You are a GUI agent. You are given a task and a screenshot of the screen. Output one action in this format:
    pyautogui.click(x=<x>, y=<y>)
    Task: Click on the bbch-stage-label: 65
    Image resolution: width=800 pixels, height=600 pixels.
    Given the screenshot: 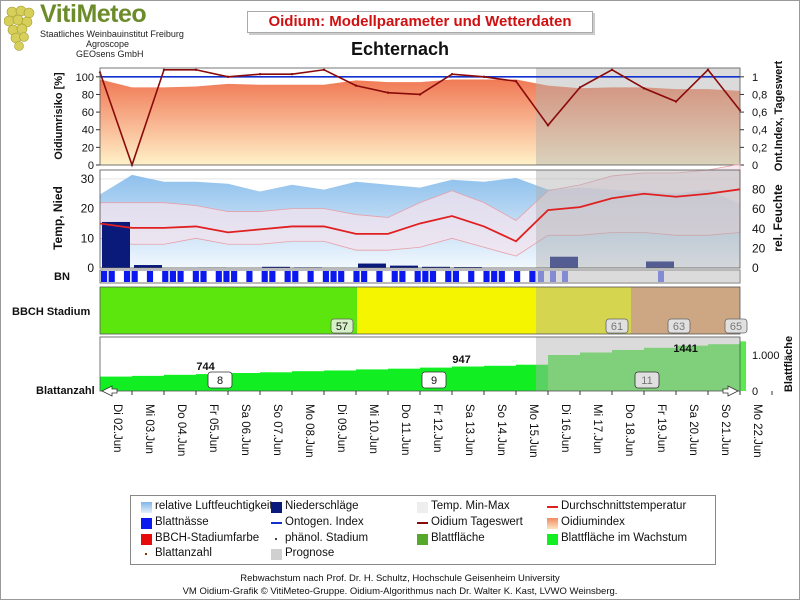 What is the action you would take?
    pyautogui.click(x=736, y=327)
    